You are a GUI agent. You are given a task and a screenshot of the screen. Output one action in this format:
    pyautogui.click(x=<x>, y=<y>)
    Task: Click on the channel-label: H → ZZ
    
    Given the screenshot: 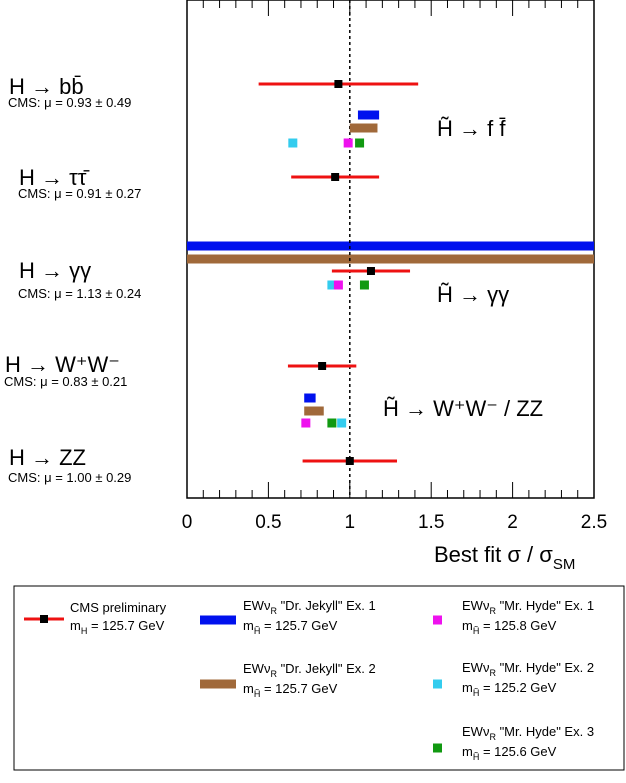 What is the action you would take?
    pyautogui.click(x=47, y=457)
    